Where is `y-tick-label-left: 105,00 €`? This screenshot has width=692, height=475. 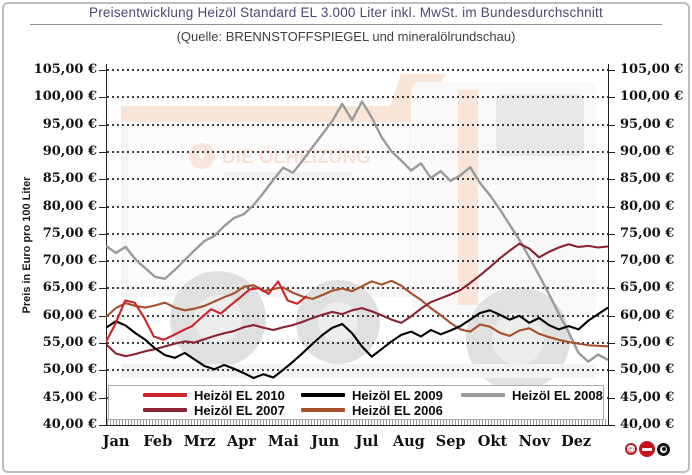
y-tick-label-left: 105,00 € is located at coordinates (65, 69).